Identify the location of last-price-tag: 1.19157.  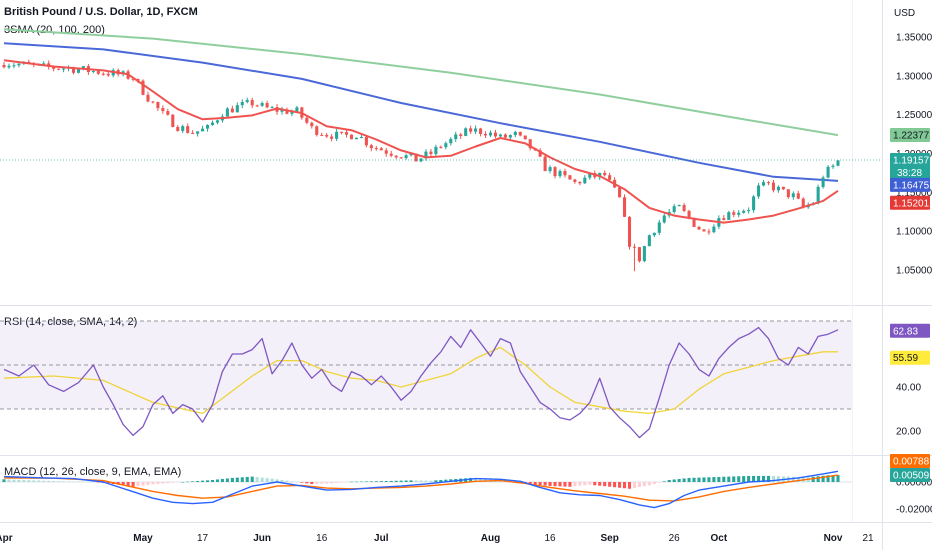
(911, 161).